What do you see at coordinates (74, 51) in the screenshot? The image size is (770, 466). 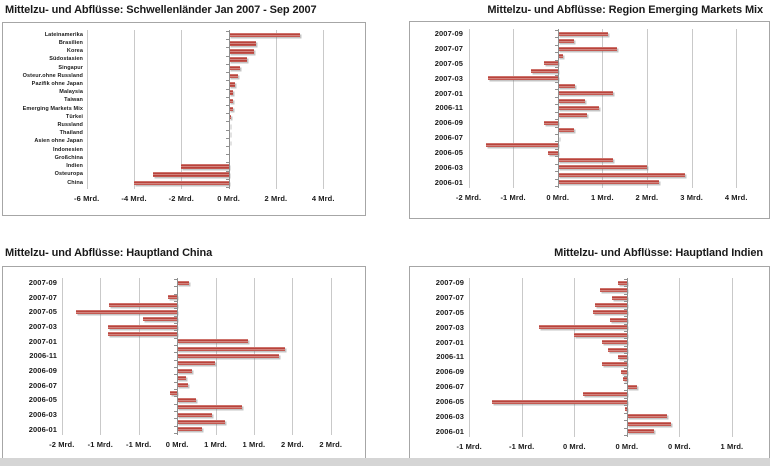 I see `y-axis-category-label: Korea` at bounding box center [74, 51].